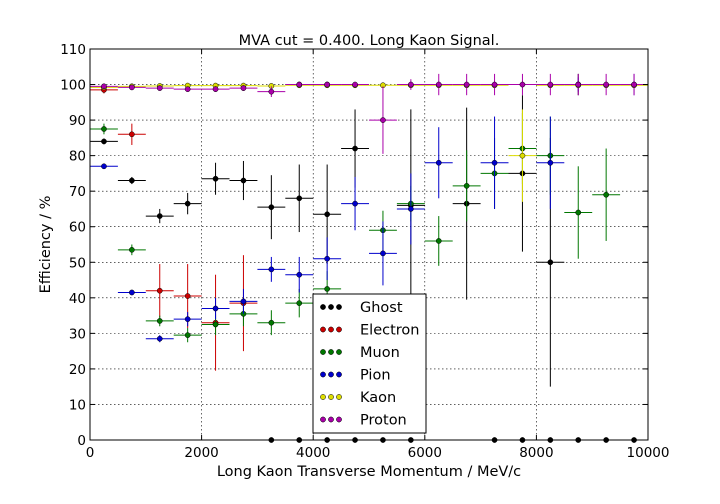 The width and height of the screenshot is (720, 504). Describe the element at coordinates (369, 41) in the screenshot. I see `chart-title: MVA cut = 0.400. Long Kaon Signal.` at that location.